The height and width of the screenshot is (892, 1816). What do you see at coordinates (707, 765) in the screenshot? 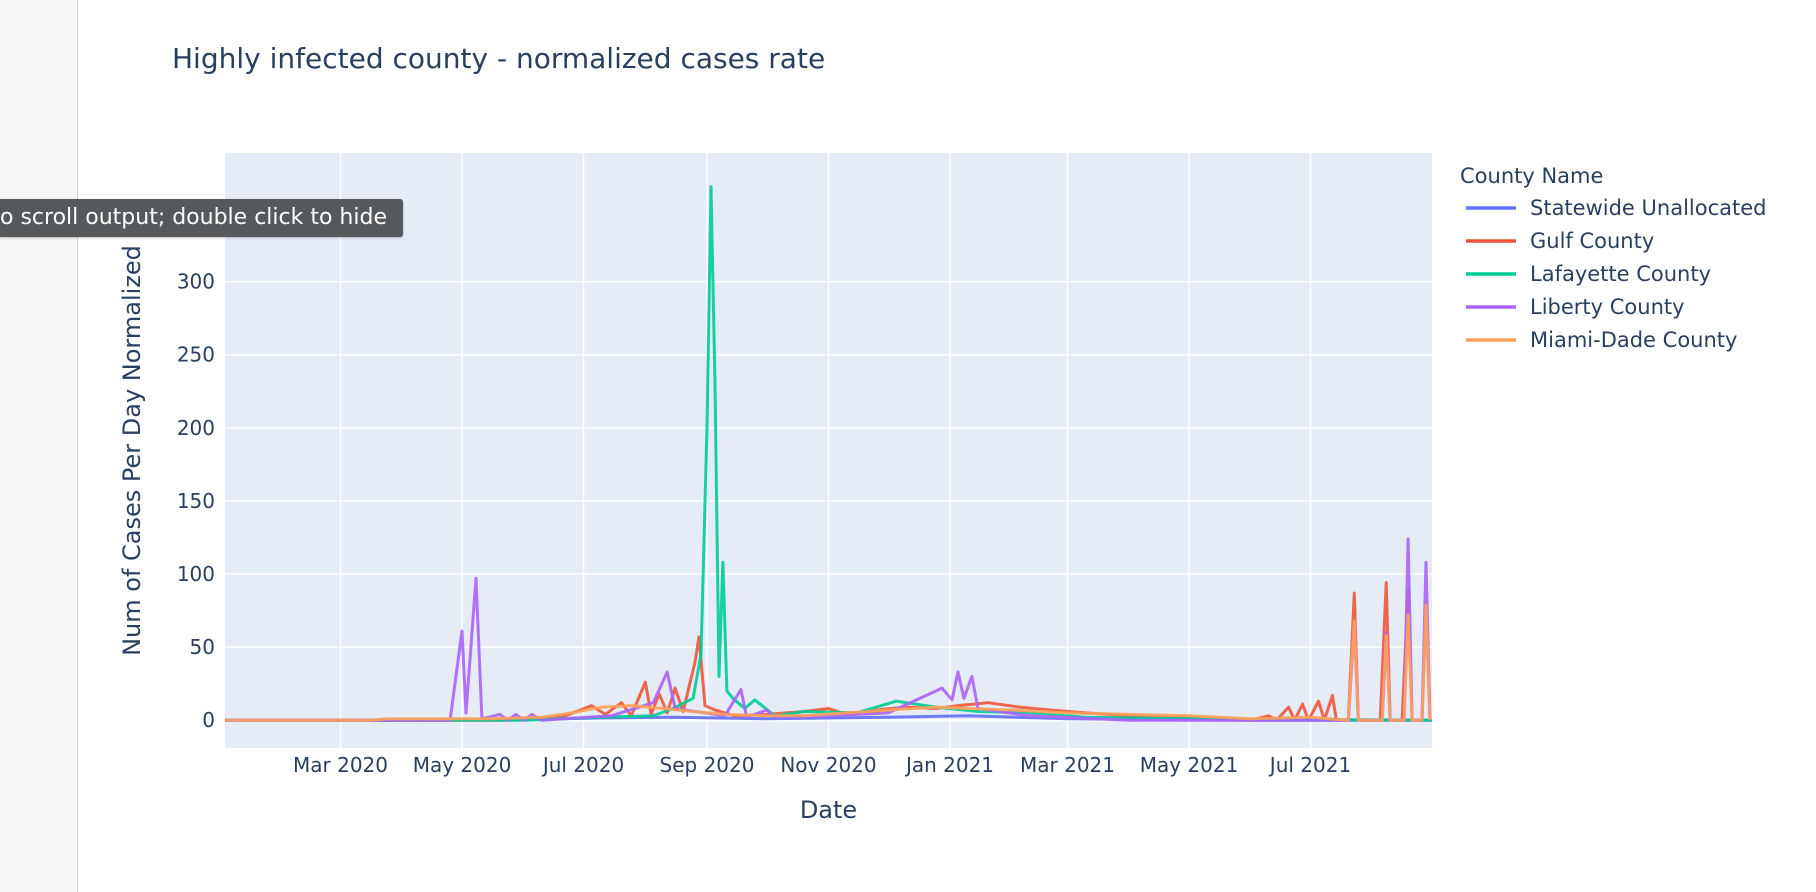
I see `x-tick-label: Sep 2020` at bounding box center [707, 765].